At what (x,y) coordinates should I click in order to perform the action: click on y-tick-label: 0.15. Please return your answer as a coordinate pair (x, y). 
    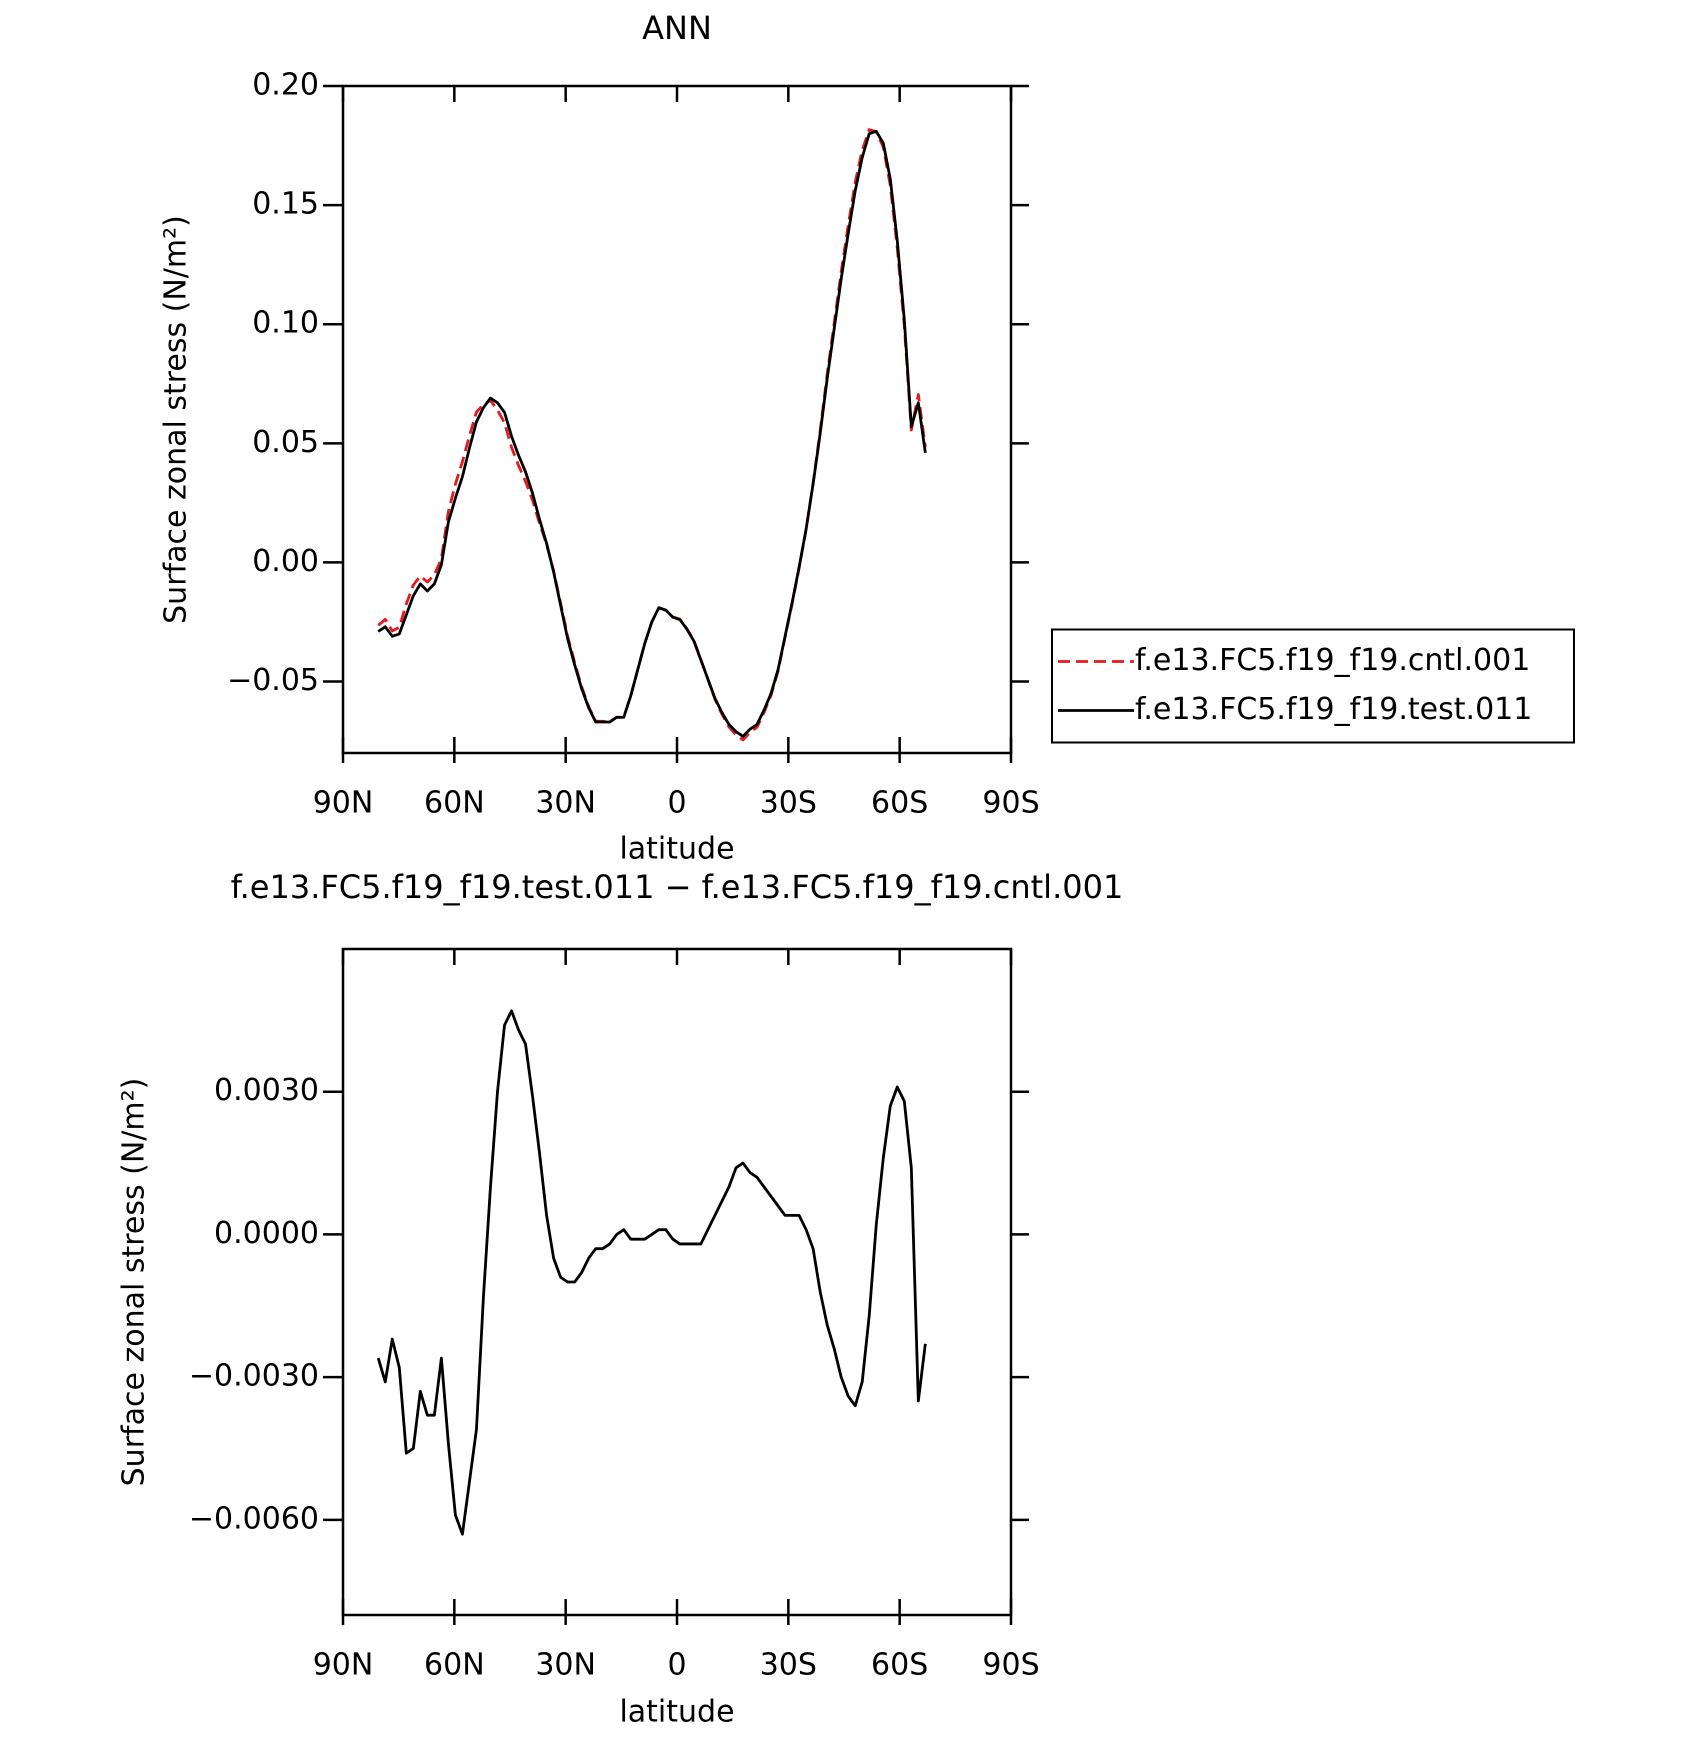
    Looking at the image, I should click on (285, 204).